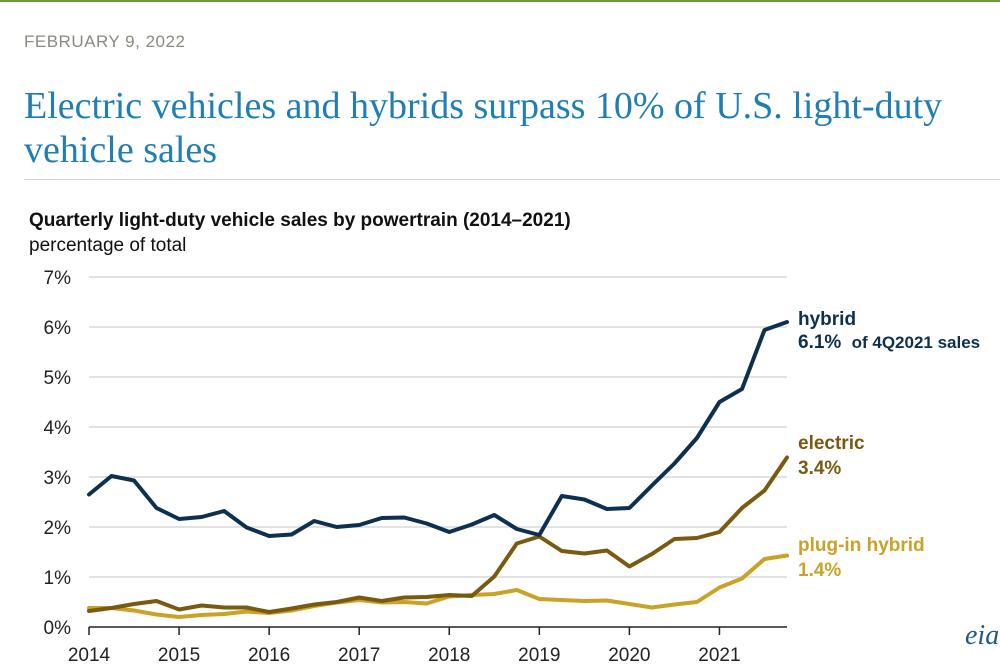 The height and width of the screenshot is (665, 1000). Describe the element at coordinates (58, 578) in the screenshot. I see `y-tick-label: 1%` at that location.